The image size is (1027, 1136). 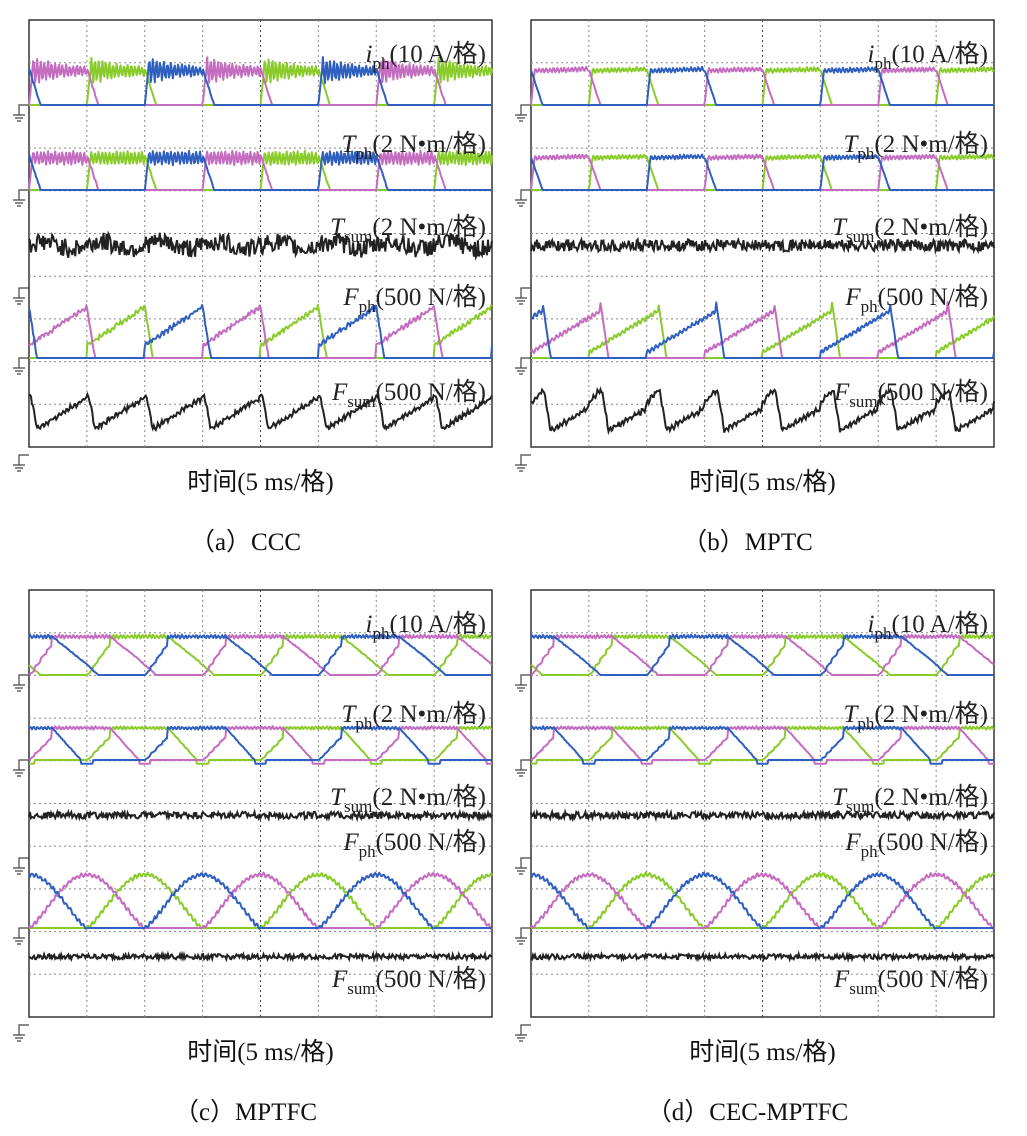 I want to click on tph-trace-phase-b, so click(x=260, y=745).